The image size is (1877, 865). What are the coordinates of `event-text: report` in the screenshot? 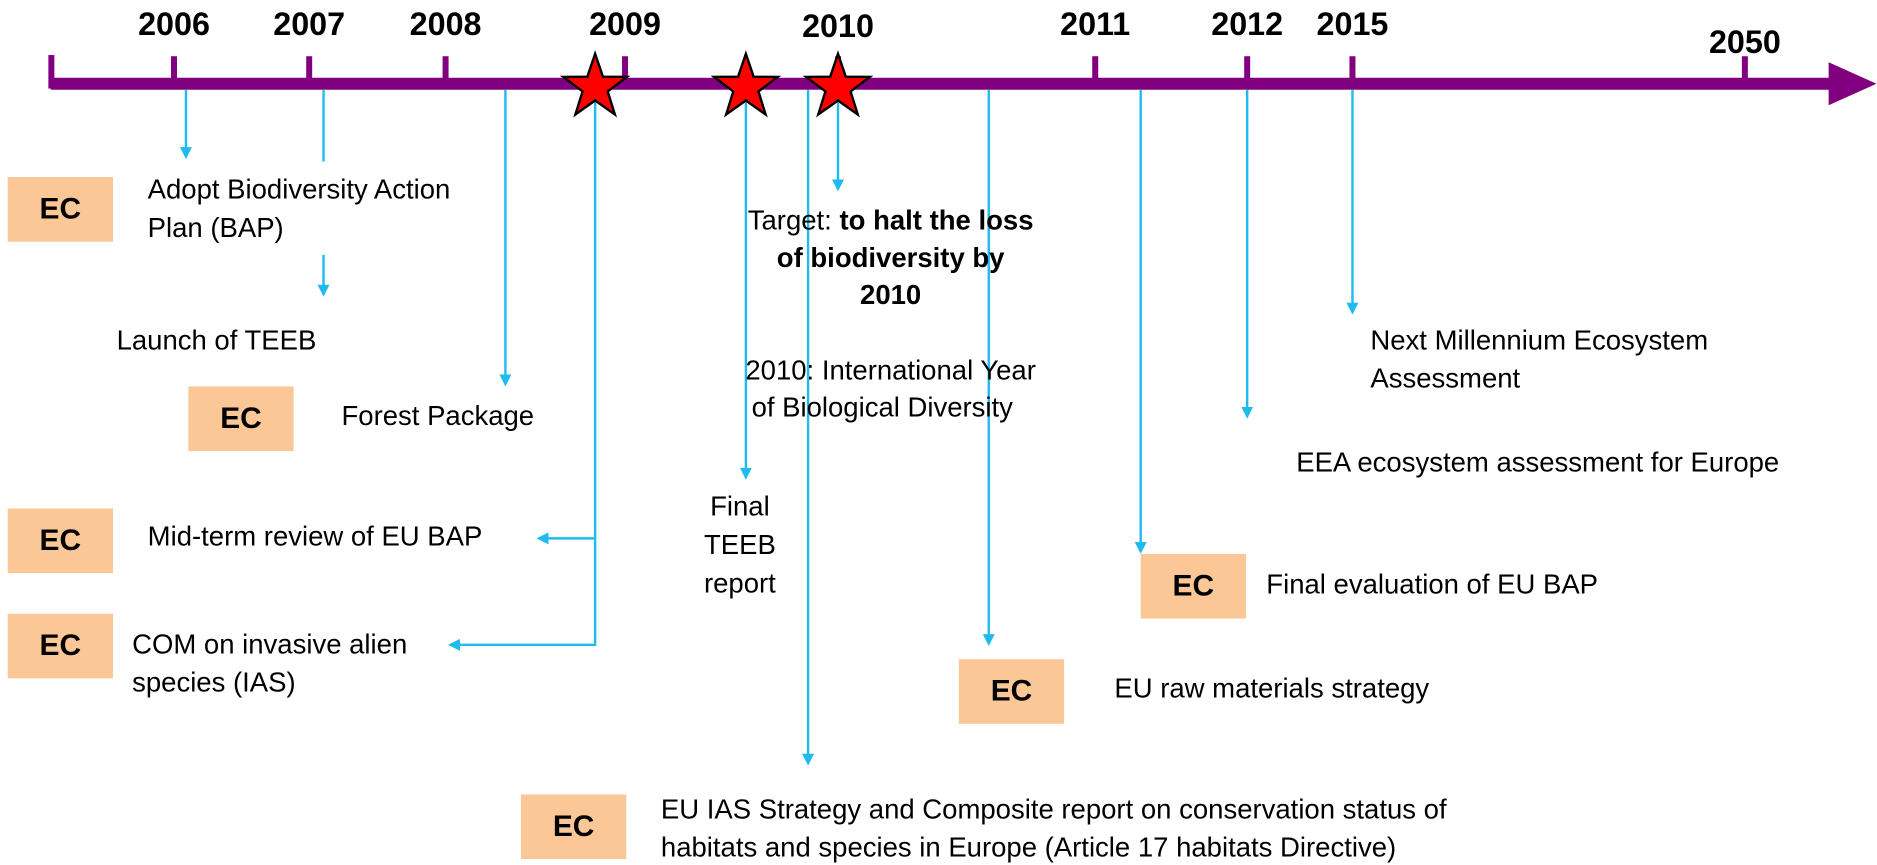 It's located at (740, 582).